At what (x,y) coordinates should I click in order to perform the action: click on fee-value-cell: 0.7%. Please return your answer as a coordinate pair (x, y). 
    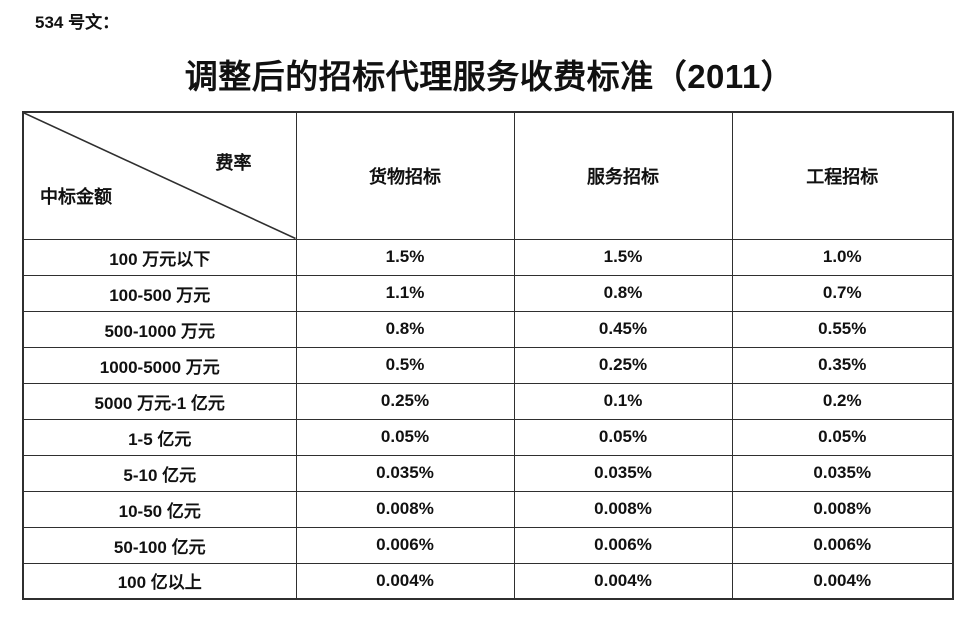
    Looking at the image, I should click on (842, 293).